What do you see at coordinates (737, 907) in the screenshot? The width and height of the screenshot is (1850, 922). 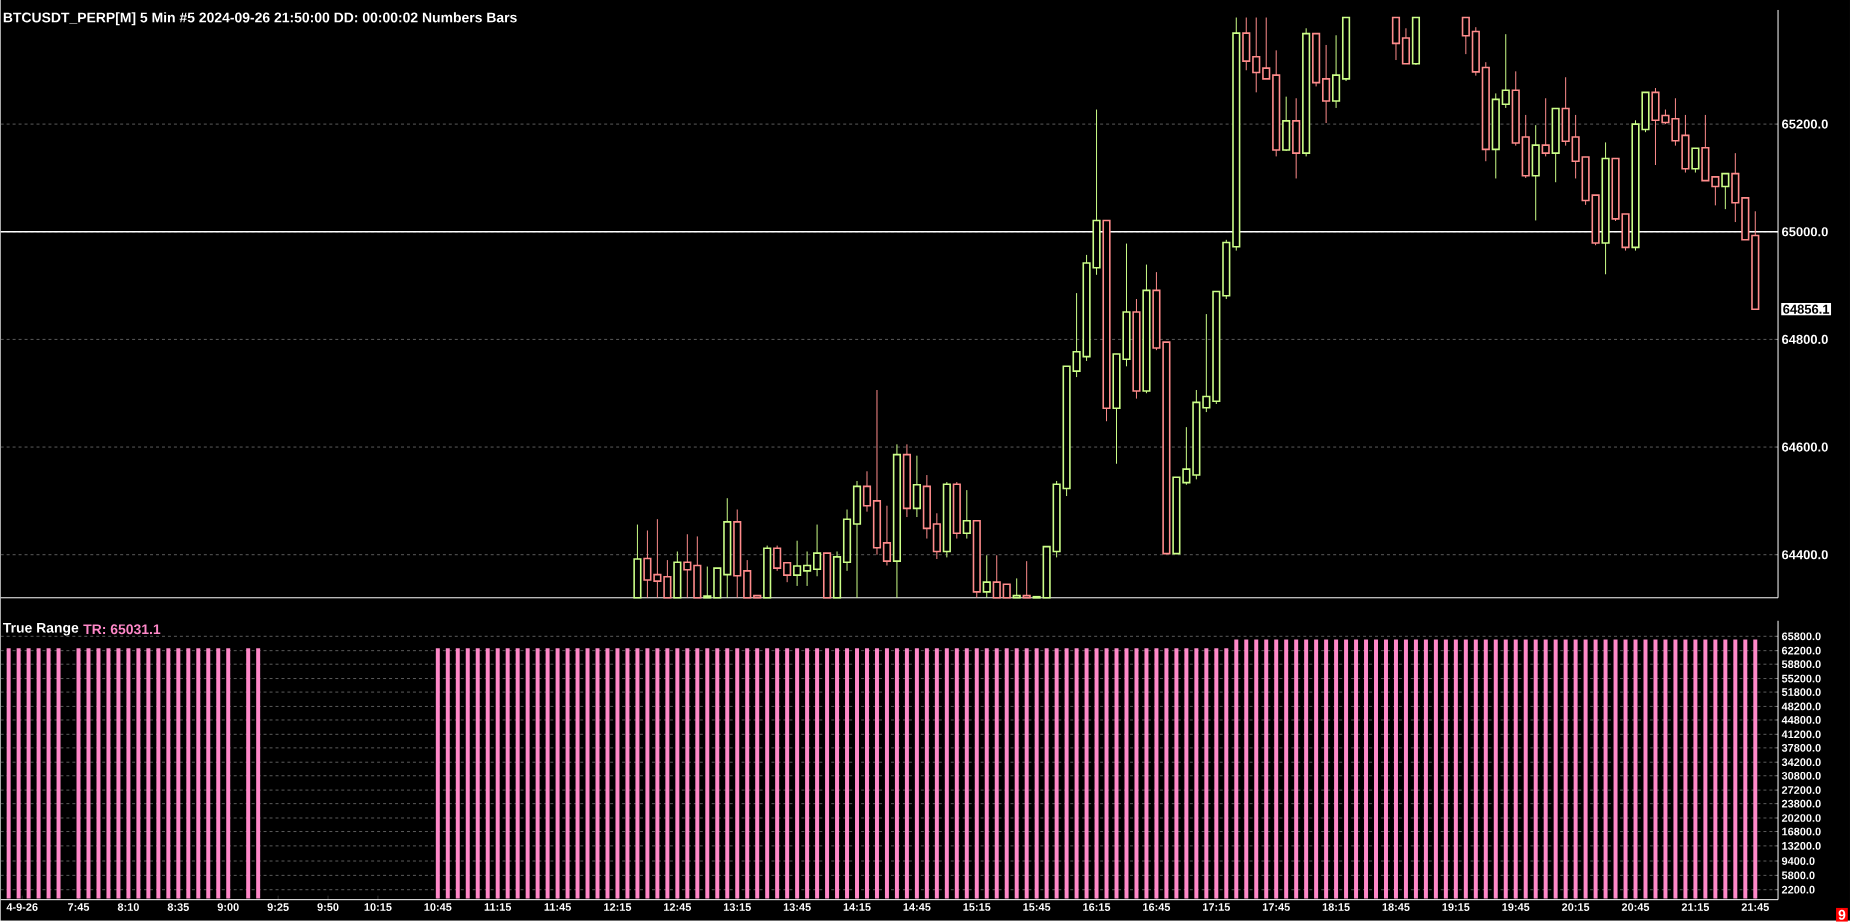 I see `x-tick-label: 13:15` at bounding box center [737, 907].